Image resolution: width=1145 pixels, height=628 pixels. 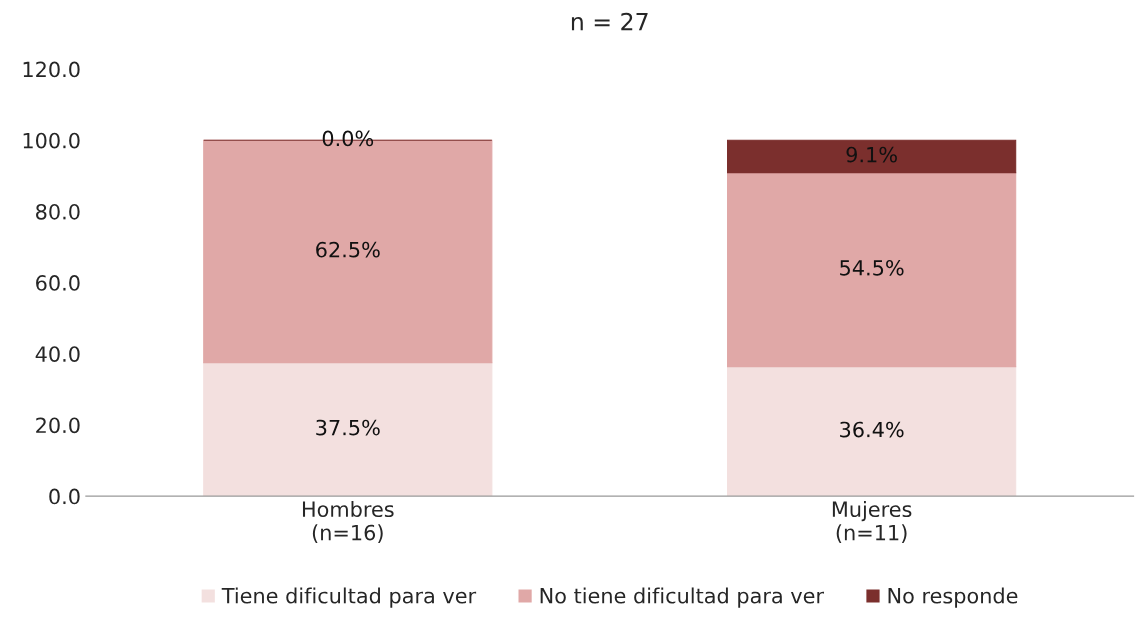 What do you see at coordinates (51, 69) in the screenshot?
I see `y-tick-label: 120.0` at bounding box center [51, 69].